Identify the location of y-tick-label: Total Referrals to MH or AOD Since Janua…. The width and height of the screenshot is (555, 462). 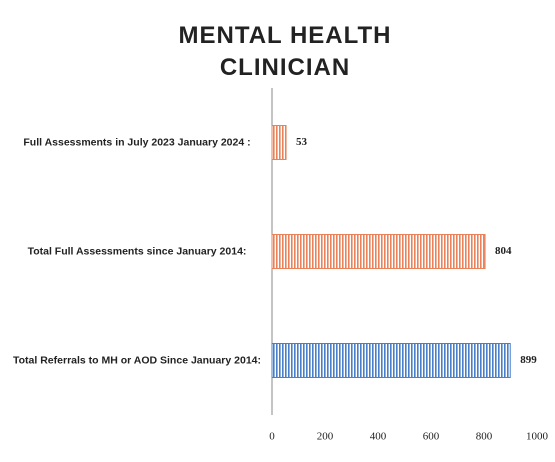
(137, 360).